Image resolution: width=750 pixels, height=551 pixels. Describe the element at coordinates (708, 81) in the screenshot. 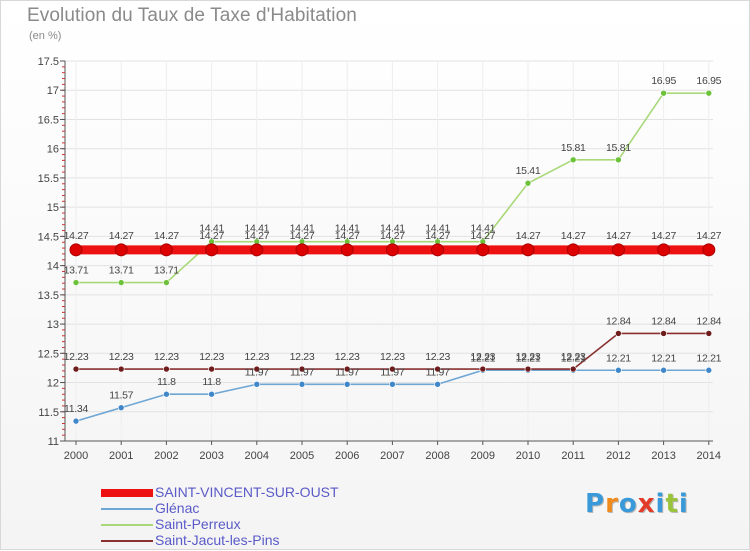

I see `data-label: 16.95` at that location.